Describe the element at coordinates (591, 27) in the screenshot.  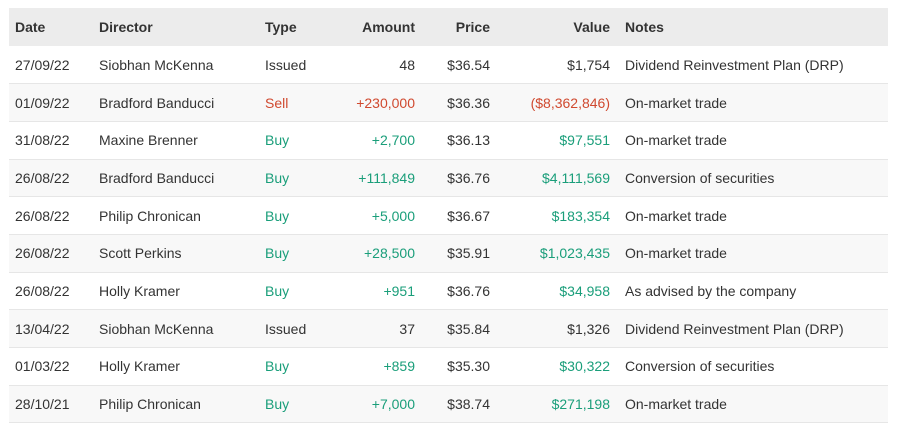
I see `header-value: Value` at that location.